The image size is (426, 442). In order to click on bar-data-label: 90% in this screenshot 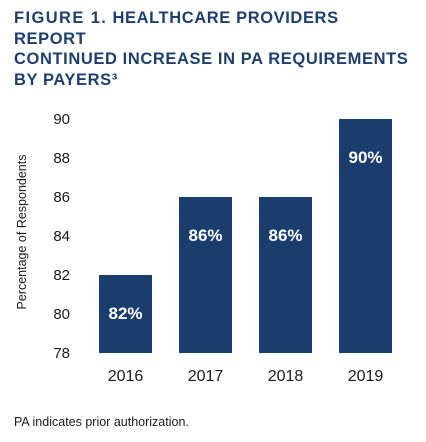, I will do `click(365, 157)`.